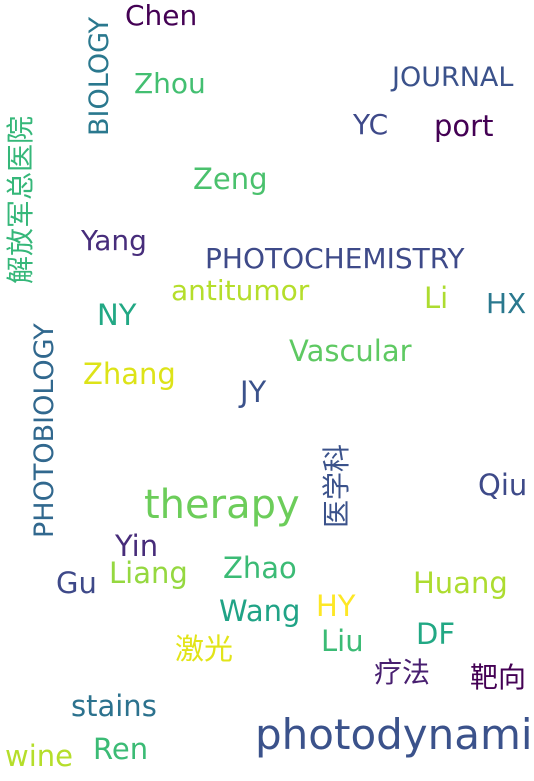 The height and width of the screenshot is (781, 534). What do you see at coordinates (99, 76) in the screenshot?
I see `word-biology: BIOLOGY` at bounding box center [99, 76].